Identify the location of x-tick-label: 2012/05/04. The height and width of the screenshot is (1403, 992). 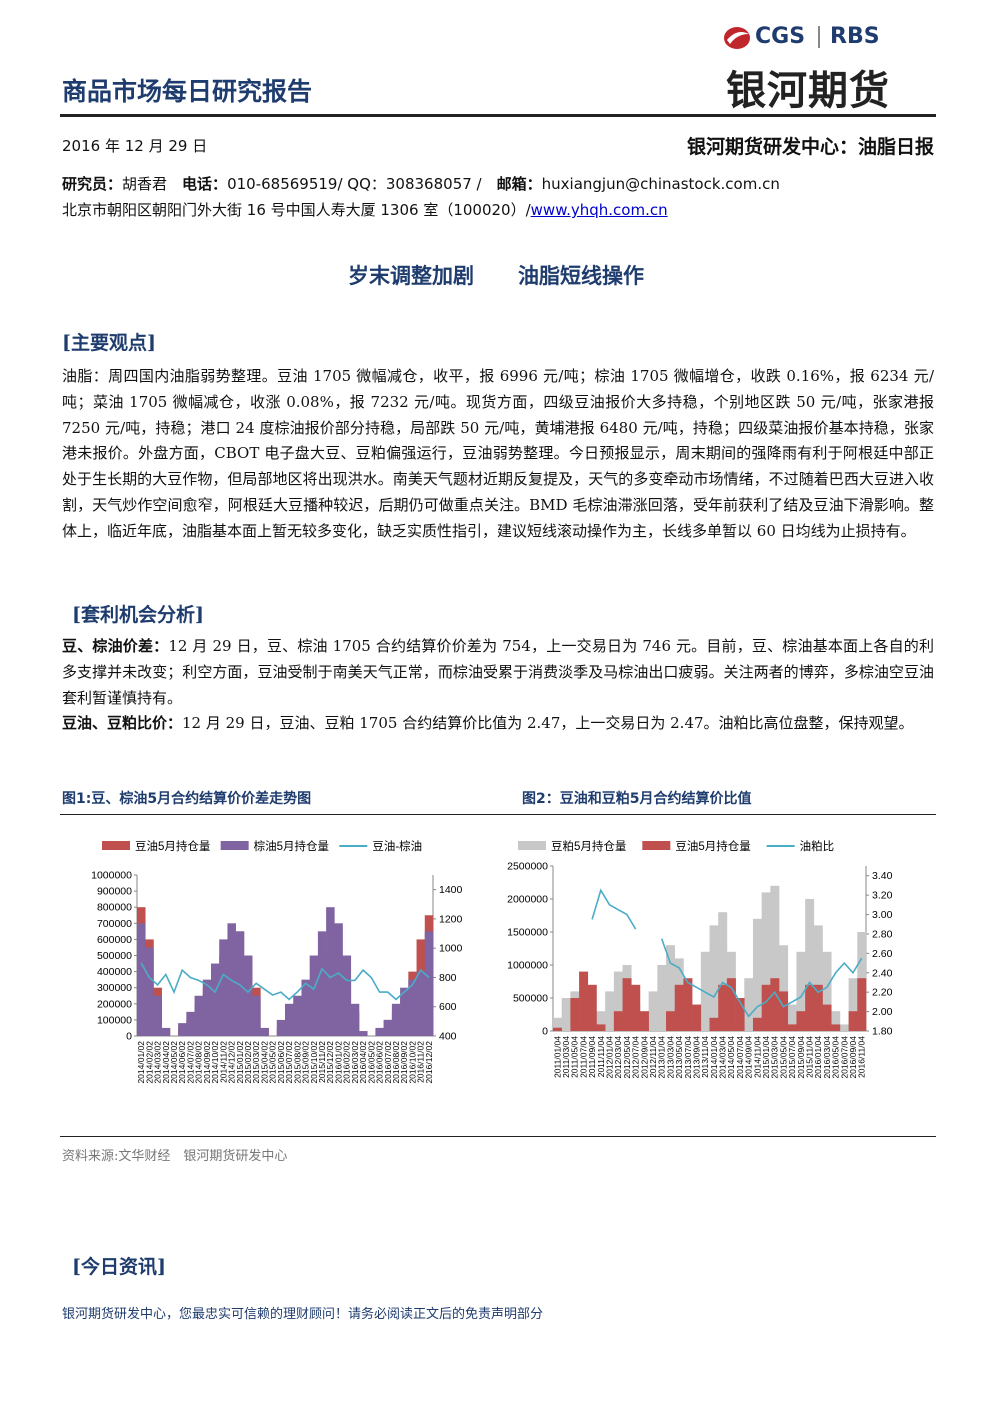
(627, 1057).